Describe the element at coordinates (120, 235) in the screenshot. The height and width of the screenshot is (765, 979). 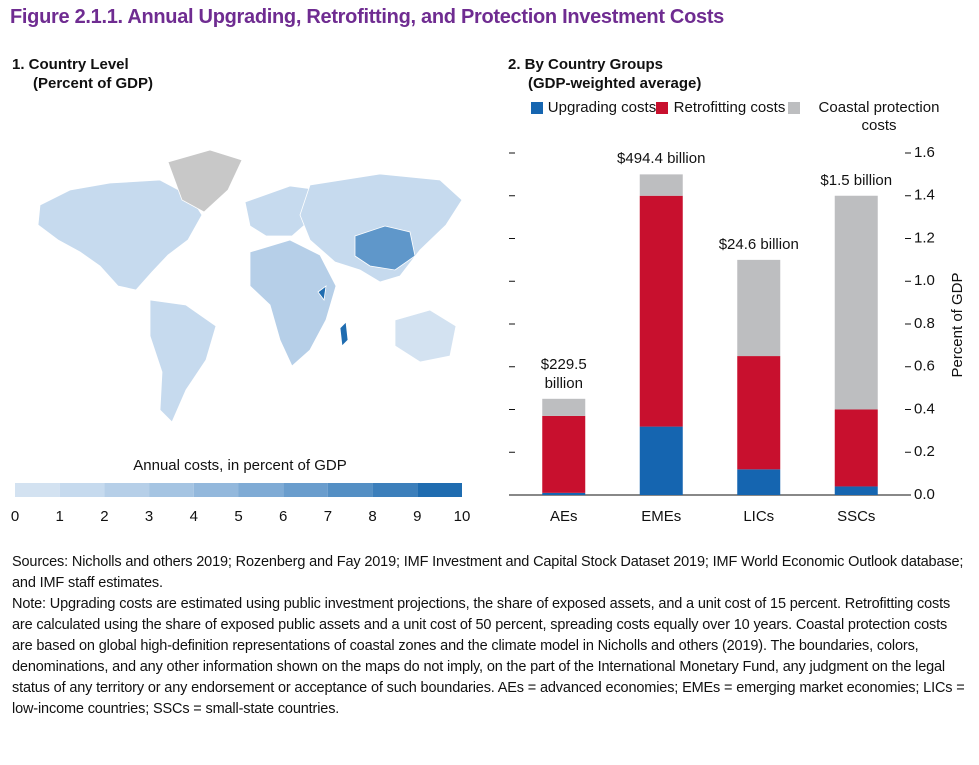
I see `north-america` at that location.